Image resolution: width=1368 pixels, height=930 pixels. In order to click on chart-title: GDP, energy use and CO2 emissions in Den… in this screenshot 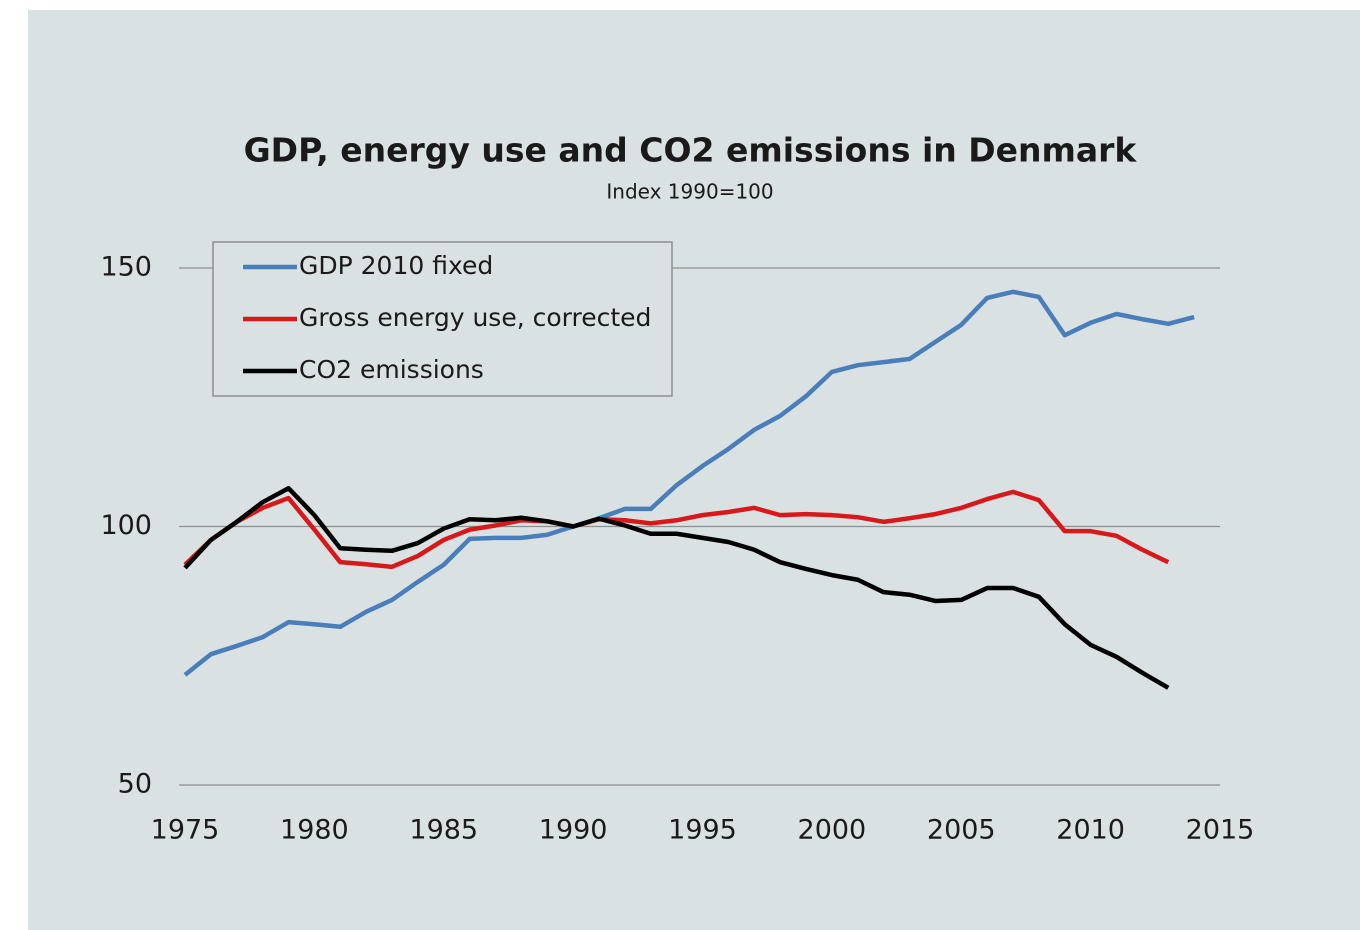, I will do `click(691, 150)`.